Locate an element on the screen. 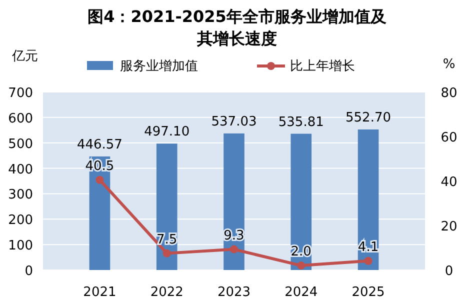 This screenshot has height=304, width=474. x-tick-label: 2021 is located at coordinates (99, 292).